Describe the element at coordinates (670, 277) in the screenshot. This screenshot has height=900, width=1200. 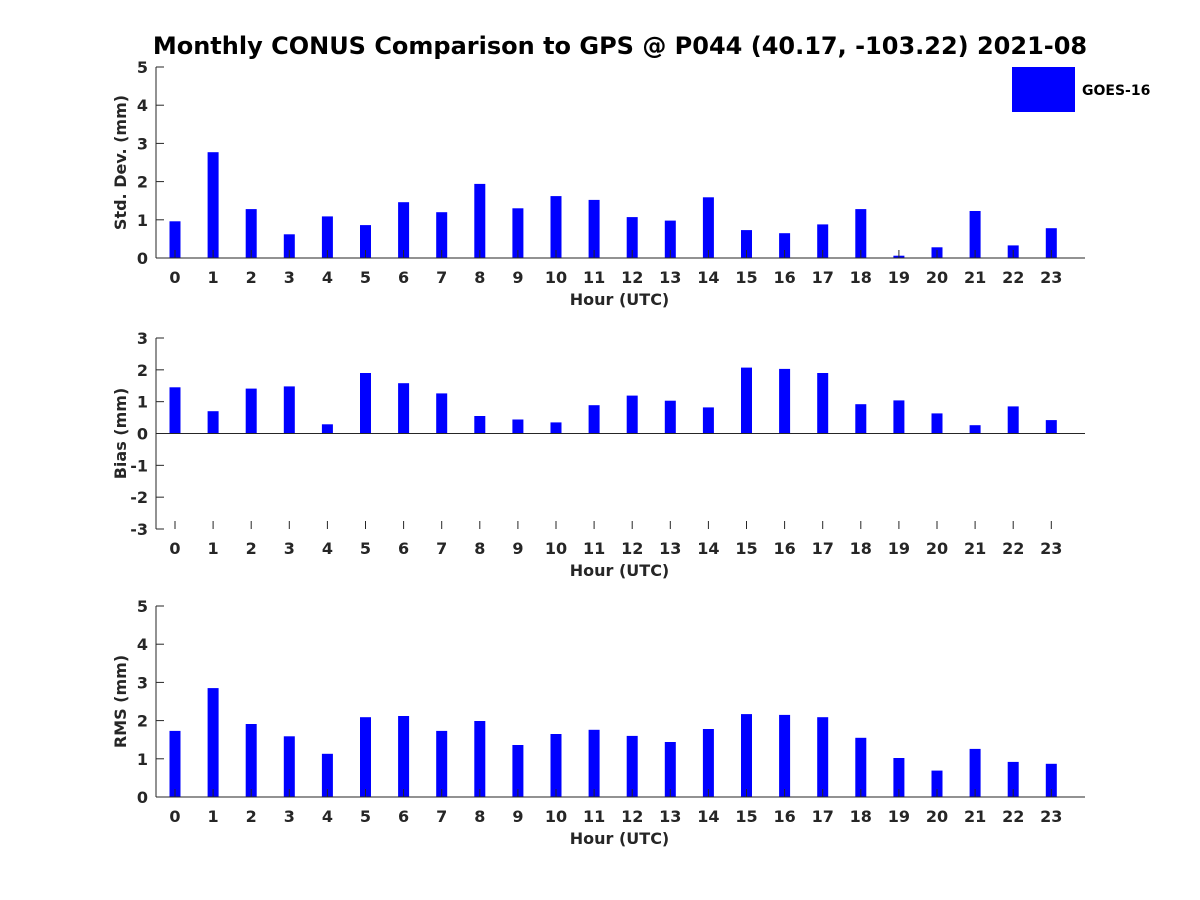
I see `x-tick-label: 13` at that location.